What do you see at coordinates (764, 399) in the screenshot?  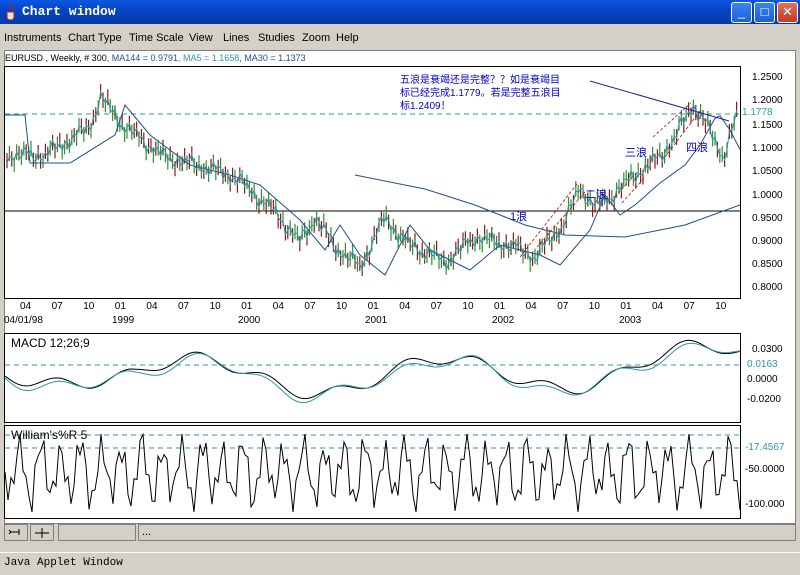 I see `macd-tick: -0.0200` at bounding box center [764, 399].